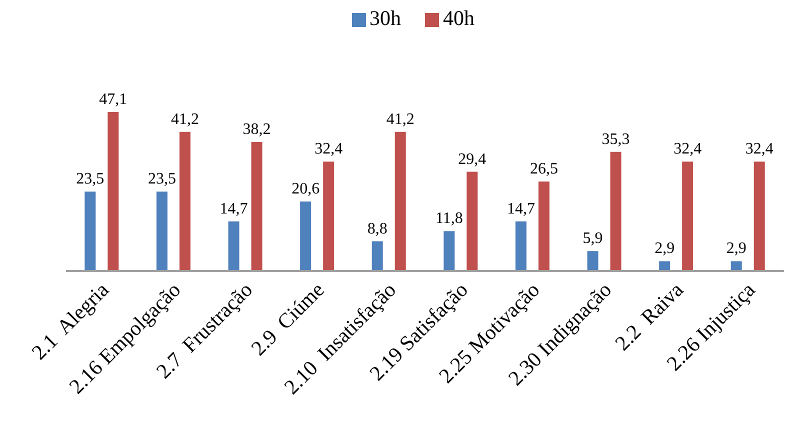  I want to click on data-label: 26,5, so click(544, 169).